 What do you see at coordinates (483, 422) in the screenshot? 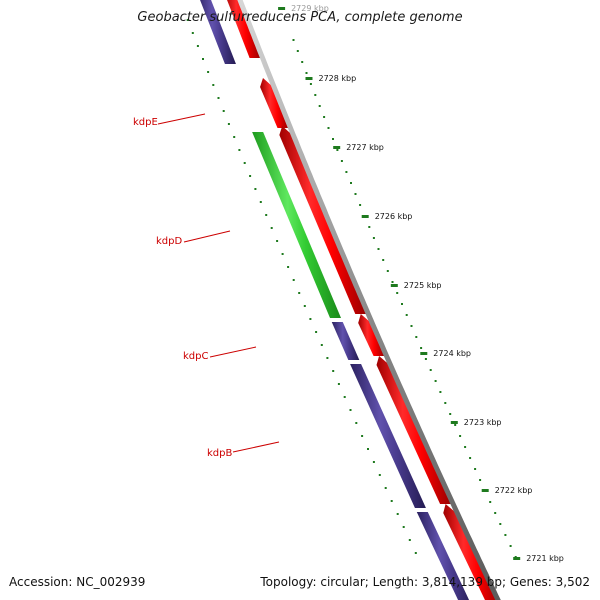
I see `scale-tick-label: 2723 kbp` at bounding box center [483, 422].